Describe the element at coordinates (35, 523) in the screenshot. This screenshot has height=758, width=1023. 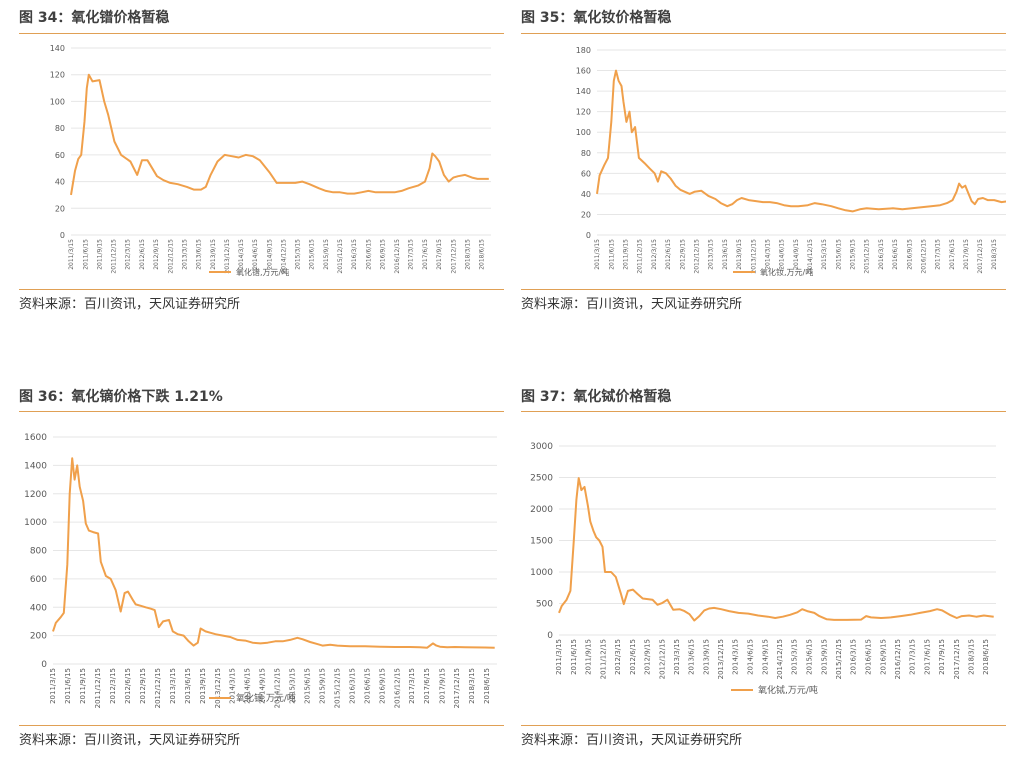
I see `y-tick-label: 1000` at that location.